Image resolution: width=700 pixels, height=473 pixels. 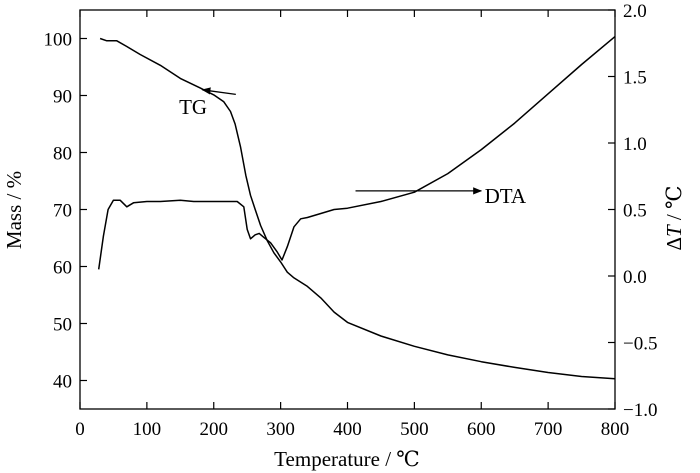 I want to click on left-tick-label: 100, so click(x=58, y=40).